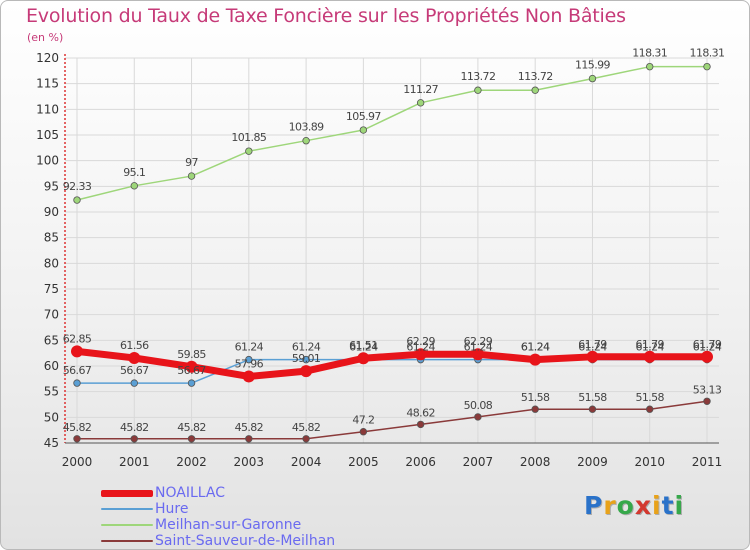 Image resolution: width=750 pixels, height=550 pixels. What do you see at coordinates (77, 462) in the screenshot?
I see `x-tick-label: 2000` at bounding box center [77, 462].